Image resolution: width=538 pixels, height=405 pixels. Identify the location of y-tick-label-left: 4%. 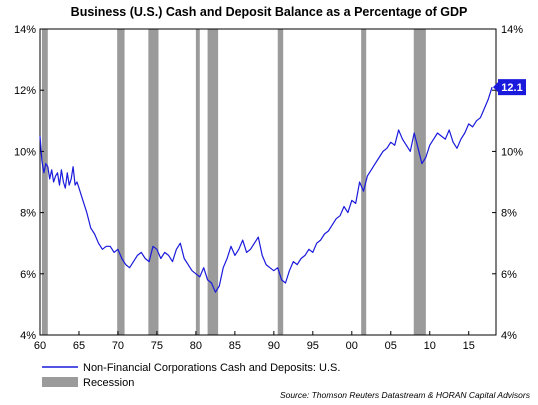
(28, 336).